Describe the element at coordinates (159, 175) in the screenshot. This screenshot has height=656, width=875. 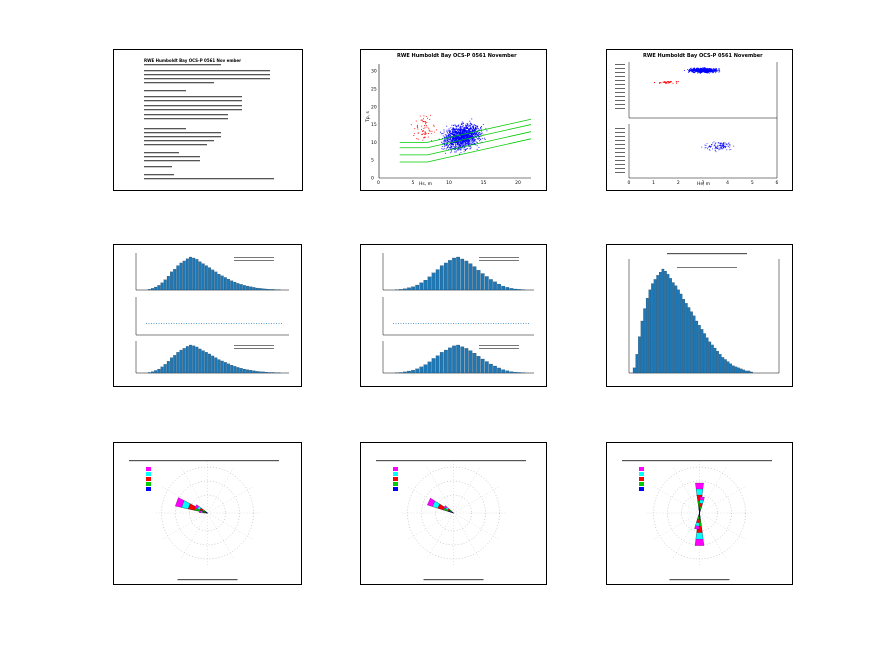
I see `text-footnote` at that location.